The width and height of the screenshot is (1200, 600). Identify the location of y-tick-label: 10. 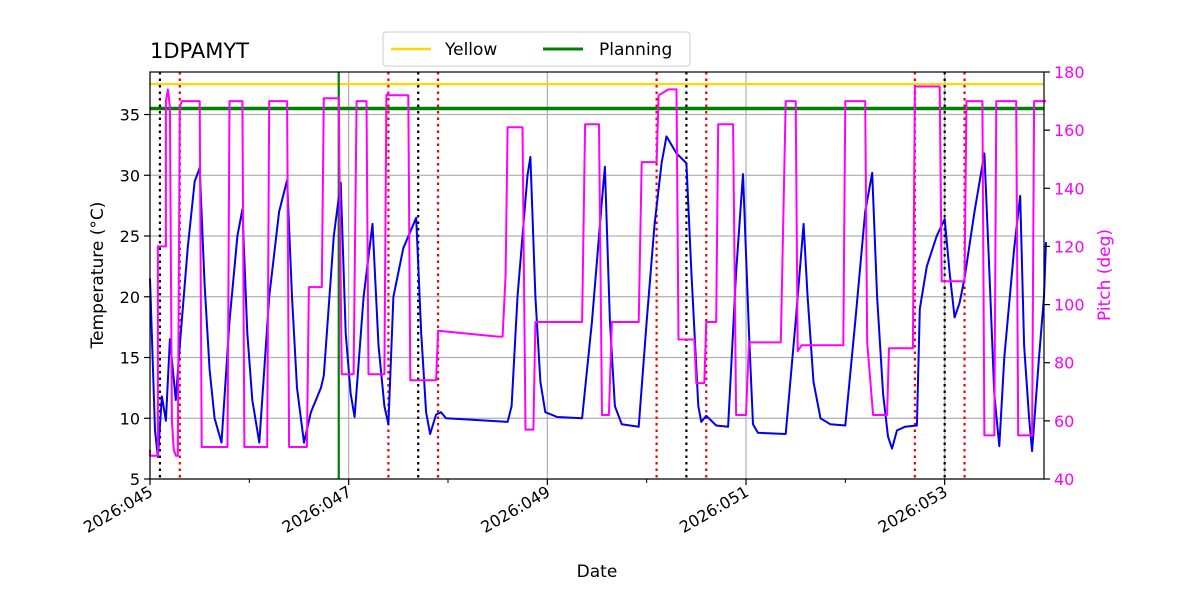
(130, 418).